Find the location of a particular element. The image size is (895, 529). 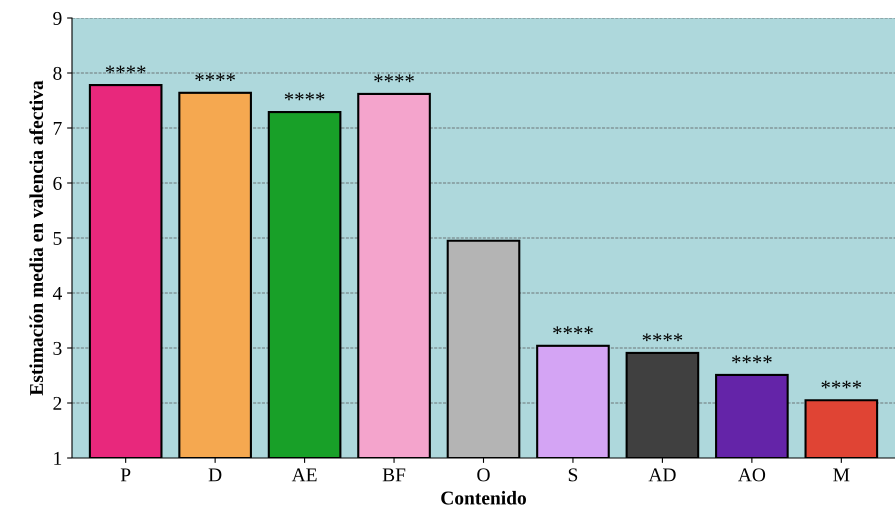

y-tick-label: 8 is located at coordinates (57, 73).